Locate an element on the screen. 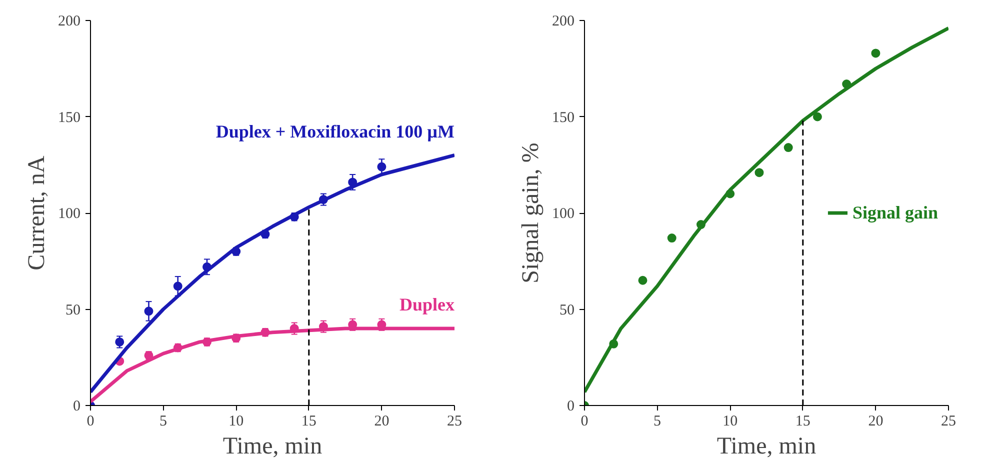 This screenshot has width=988, height=462. y-axis-title: Current, nA is located at coordinates (37, 212).